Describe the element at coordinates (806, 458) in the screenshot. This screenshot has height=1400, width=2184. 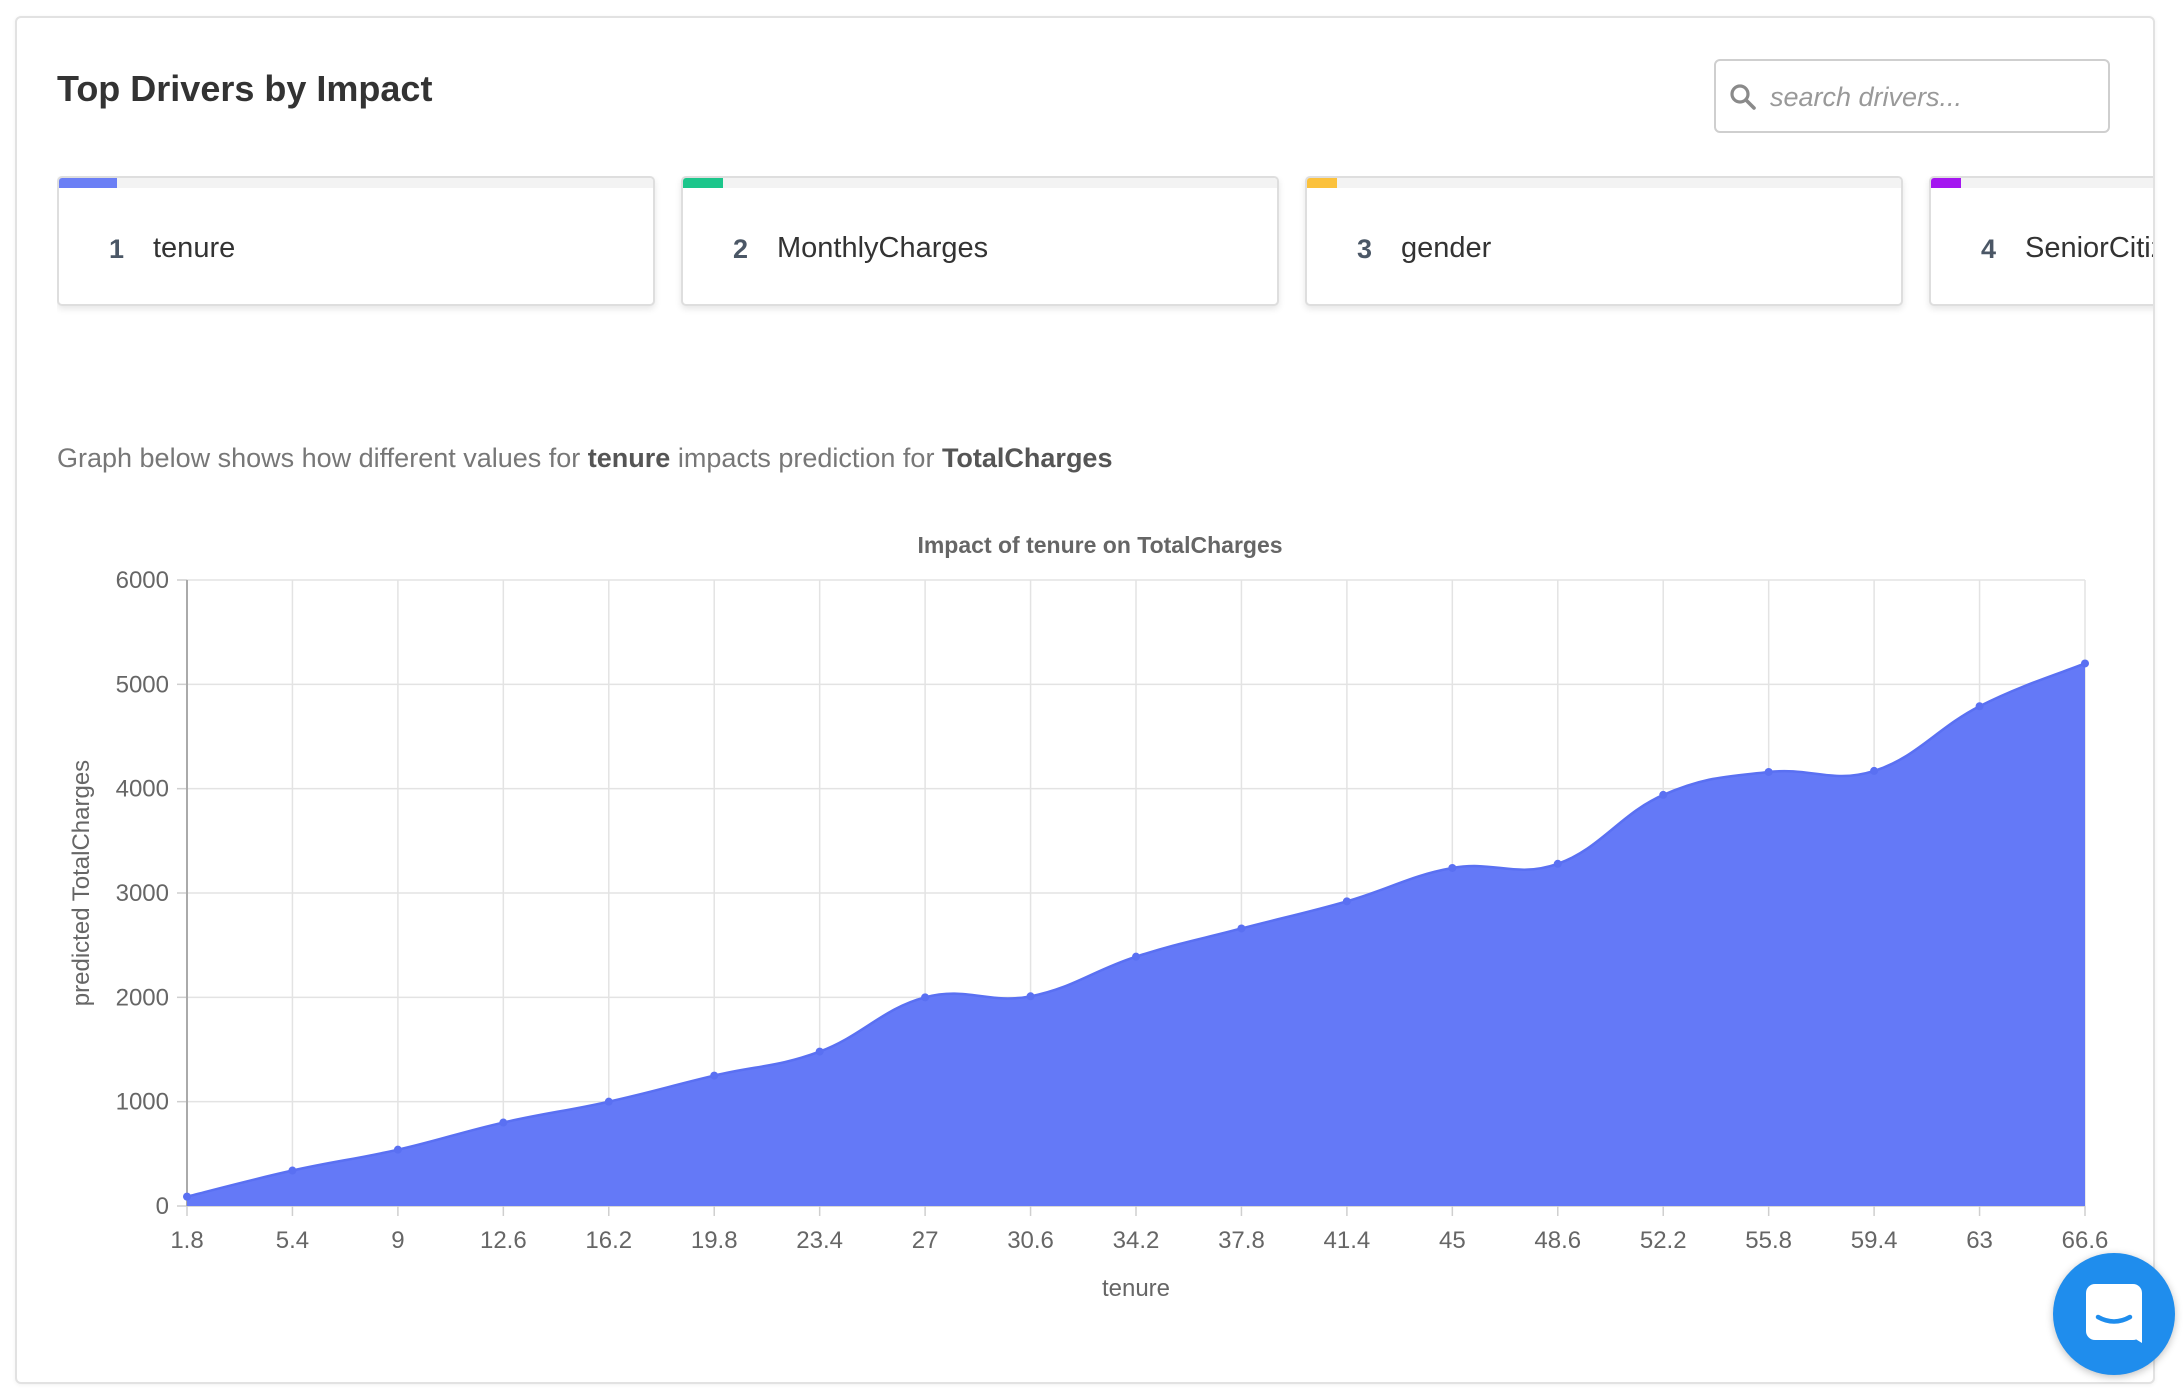
I see `description-middle: impacts prediction for` at that location.